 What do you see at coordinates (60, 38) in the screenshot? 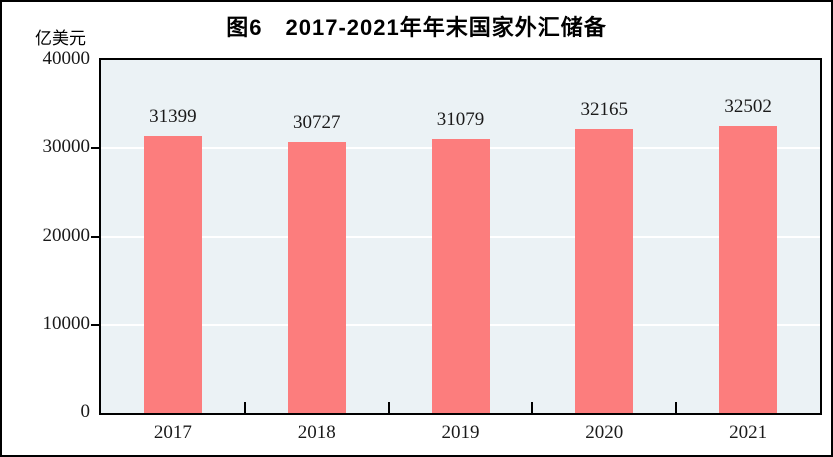
I see `y-axis-unit-label: 亿美元` at bounding box center [60, 38].